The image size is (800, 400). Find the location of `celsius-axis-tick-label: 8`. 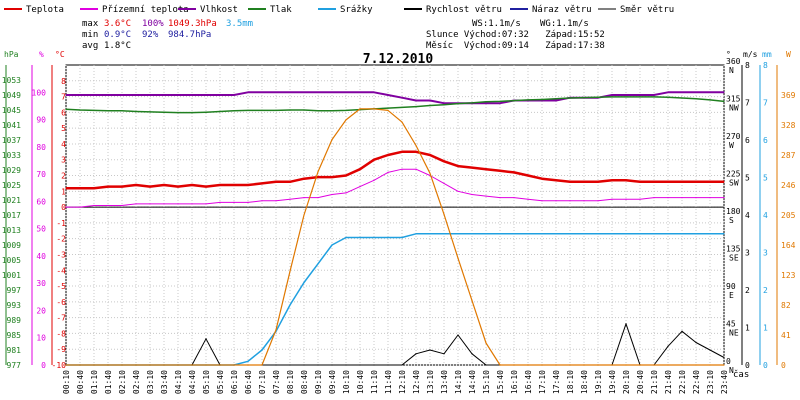

celsius-axis-tick-label: 8 is located at coordinates (63, 81).